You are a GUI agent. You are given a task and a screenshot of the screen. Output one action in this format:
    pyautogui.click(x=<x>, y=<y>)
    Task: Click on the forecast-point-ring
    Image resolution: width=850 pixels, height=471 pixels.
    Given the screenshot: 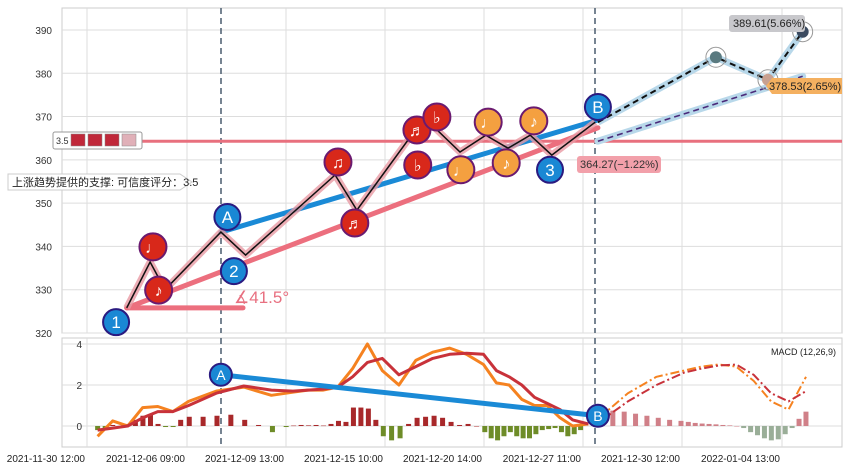 What is the action you would take?
    pyautogui.click(x=716, y=57)
    